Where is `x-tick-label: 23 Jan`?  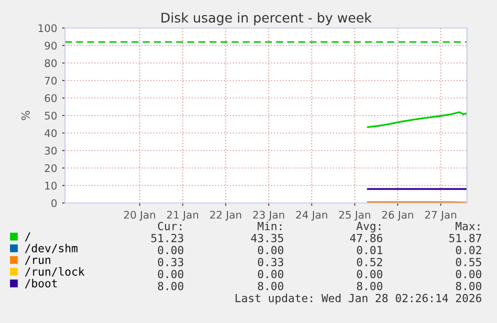 x-tick-label: 23 Jan is located at coordinates (268, 215).